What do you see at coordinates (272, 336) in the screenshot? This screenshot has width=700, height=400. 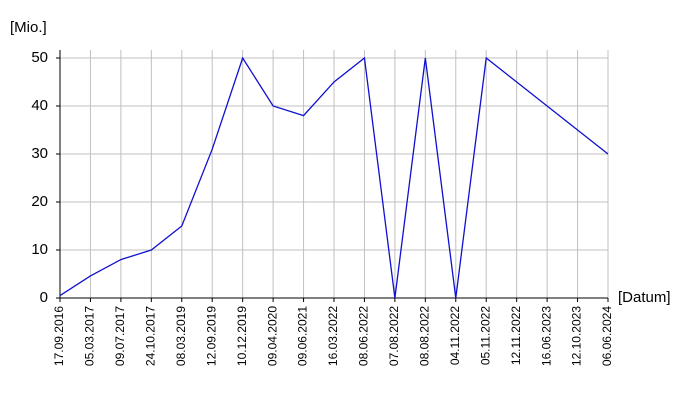 I see `x-tick-label: 09.04.2020` at bounding box center [272, 336].